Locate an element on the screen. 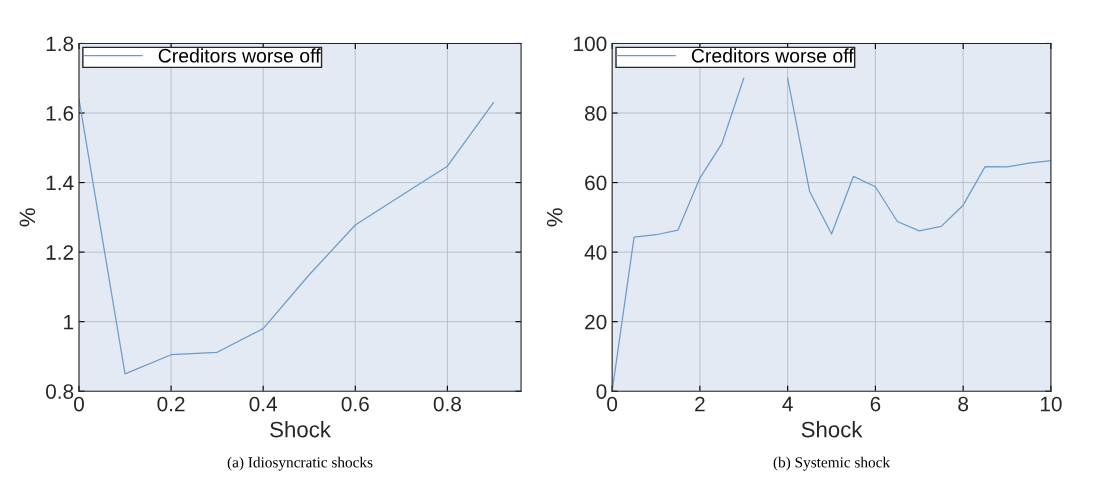 The image size is (1097, 483). x-tick-label: 0.4 is located at coordinates (263, 404).